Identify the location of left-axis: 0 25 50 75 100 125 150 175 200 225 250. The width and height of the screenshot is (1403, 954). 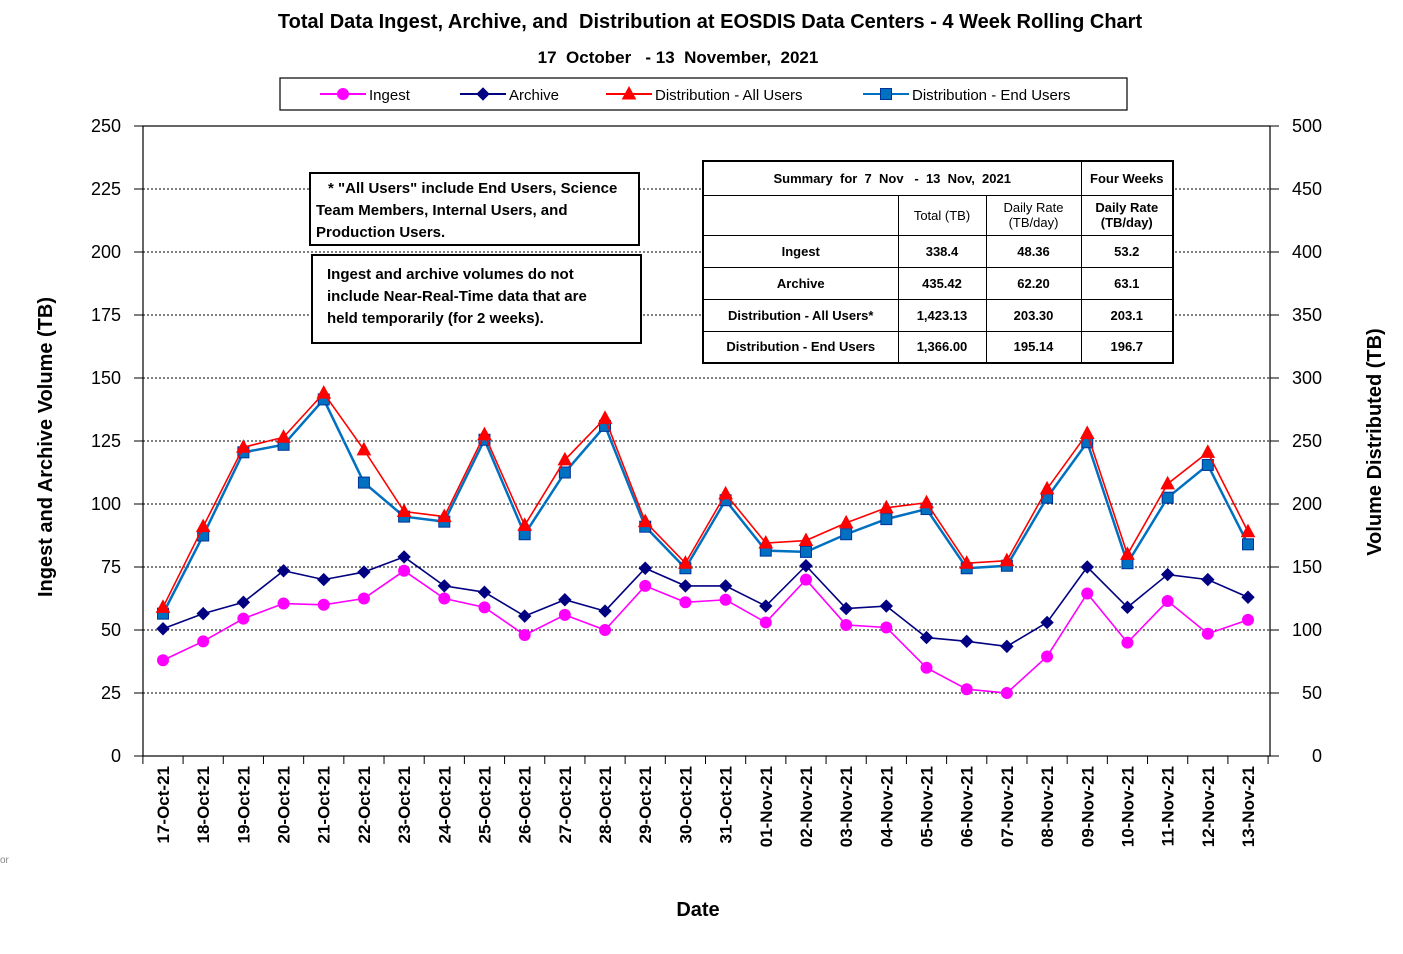
(117, 441).